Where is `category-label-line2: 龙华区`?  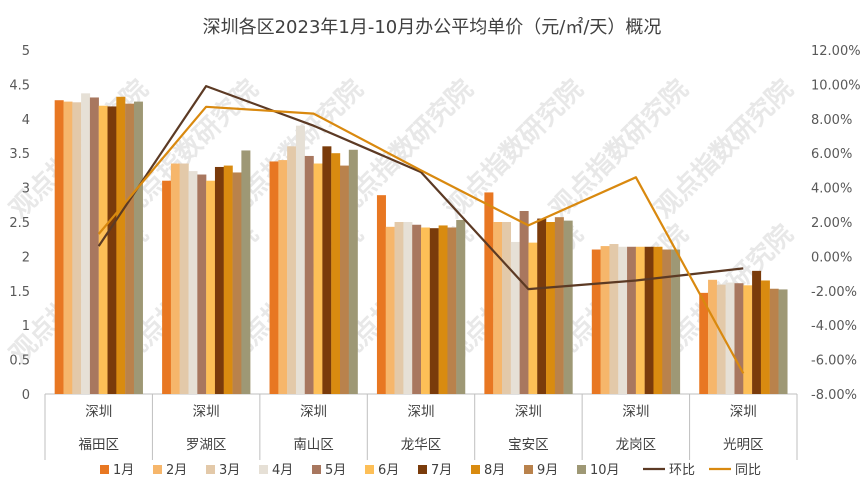
category-label-line2: 龙华区 is located at coordinates (421, 445).